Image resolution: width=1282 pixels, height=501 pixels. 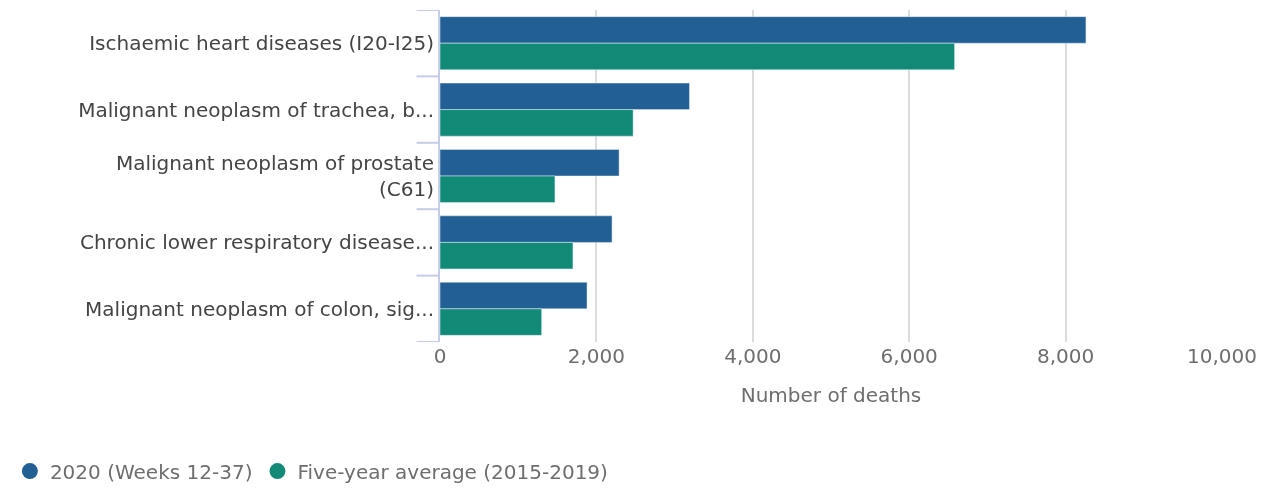 I want to click on y-tick-label: Ischaemic heart diseases (I20-I25), so click(x=261, y=43).